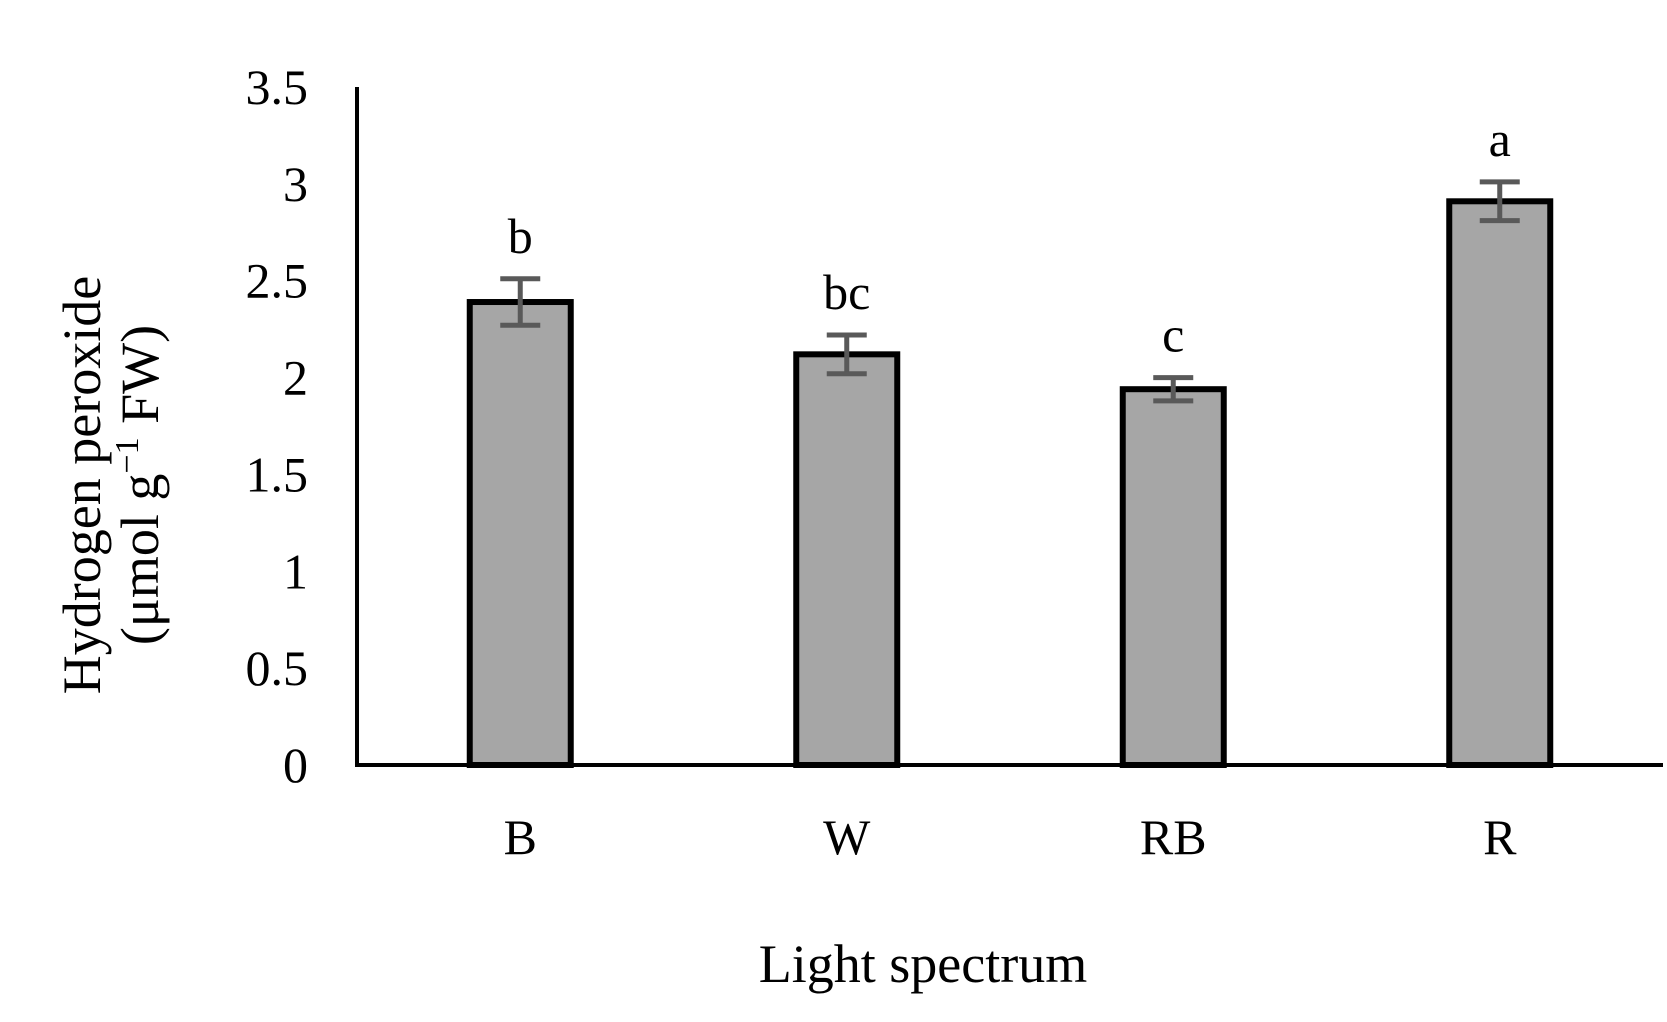 The image size is (1667, 1022). I want to click on y-tick-label: 2.5, so click(277, 281).